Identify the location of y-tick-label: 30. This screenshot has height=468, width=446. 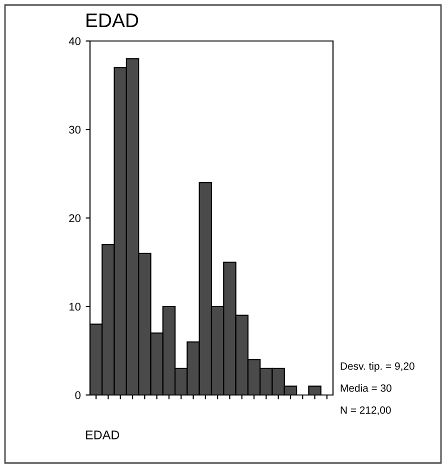
(75, 130).